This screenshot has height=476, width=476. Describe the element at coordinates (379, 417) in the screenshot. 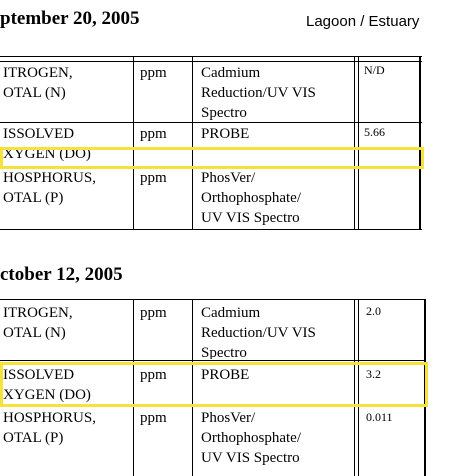

I see `result-value: 0.011` at that location.